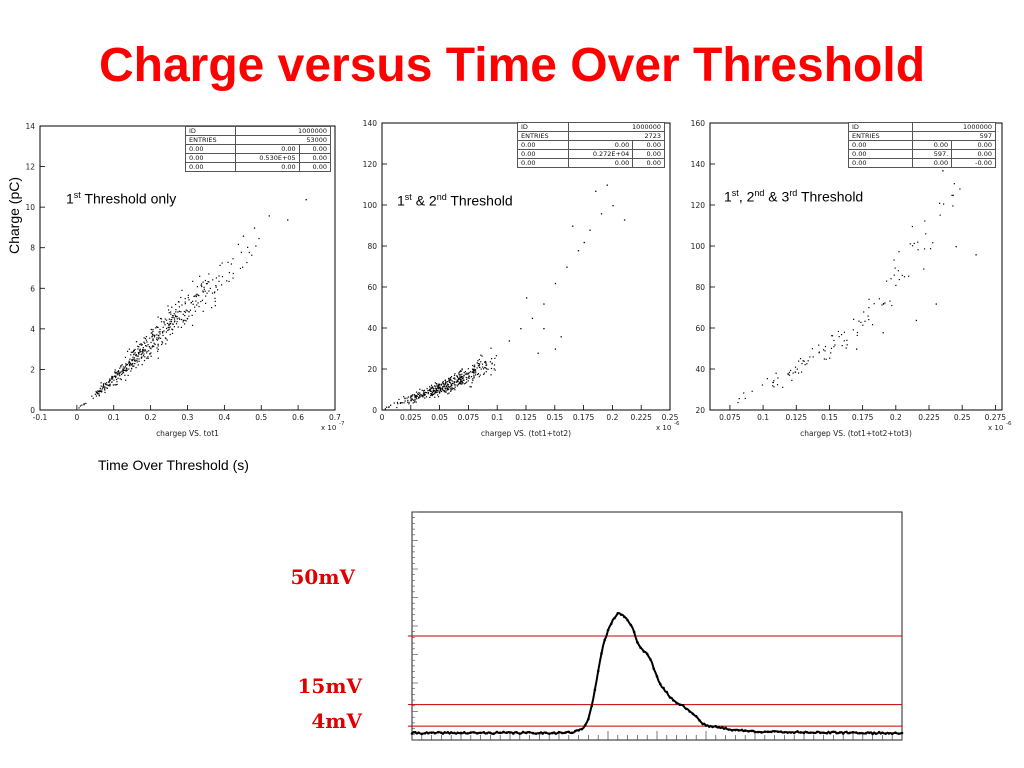 The image size is (1024, 768). What do you see at coordinates (797, 417) in the screenshot?
I see `x-tick-label: 0.125` at bounding box center [797, 417].